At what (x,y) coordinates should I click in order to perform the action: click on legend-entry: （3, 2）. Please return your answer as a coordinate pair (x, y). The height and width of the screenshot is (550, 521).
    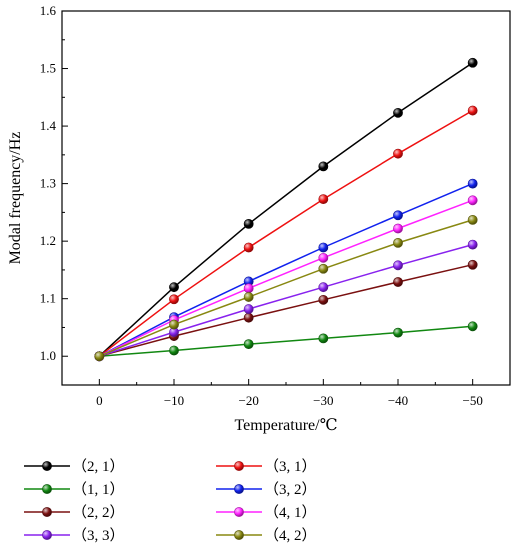
    Looking at the image, I should click on (266, 489).